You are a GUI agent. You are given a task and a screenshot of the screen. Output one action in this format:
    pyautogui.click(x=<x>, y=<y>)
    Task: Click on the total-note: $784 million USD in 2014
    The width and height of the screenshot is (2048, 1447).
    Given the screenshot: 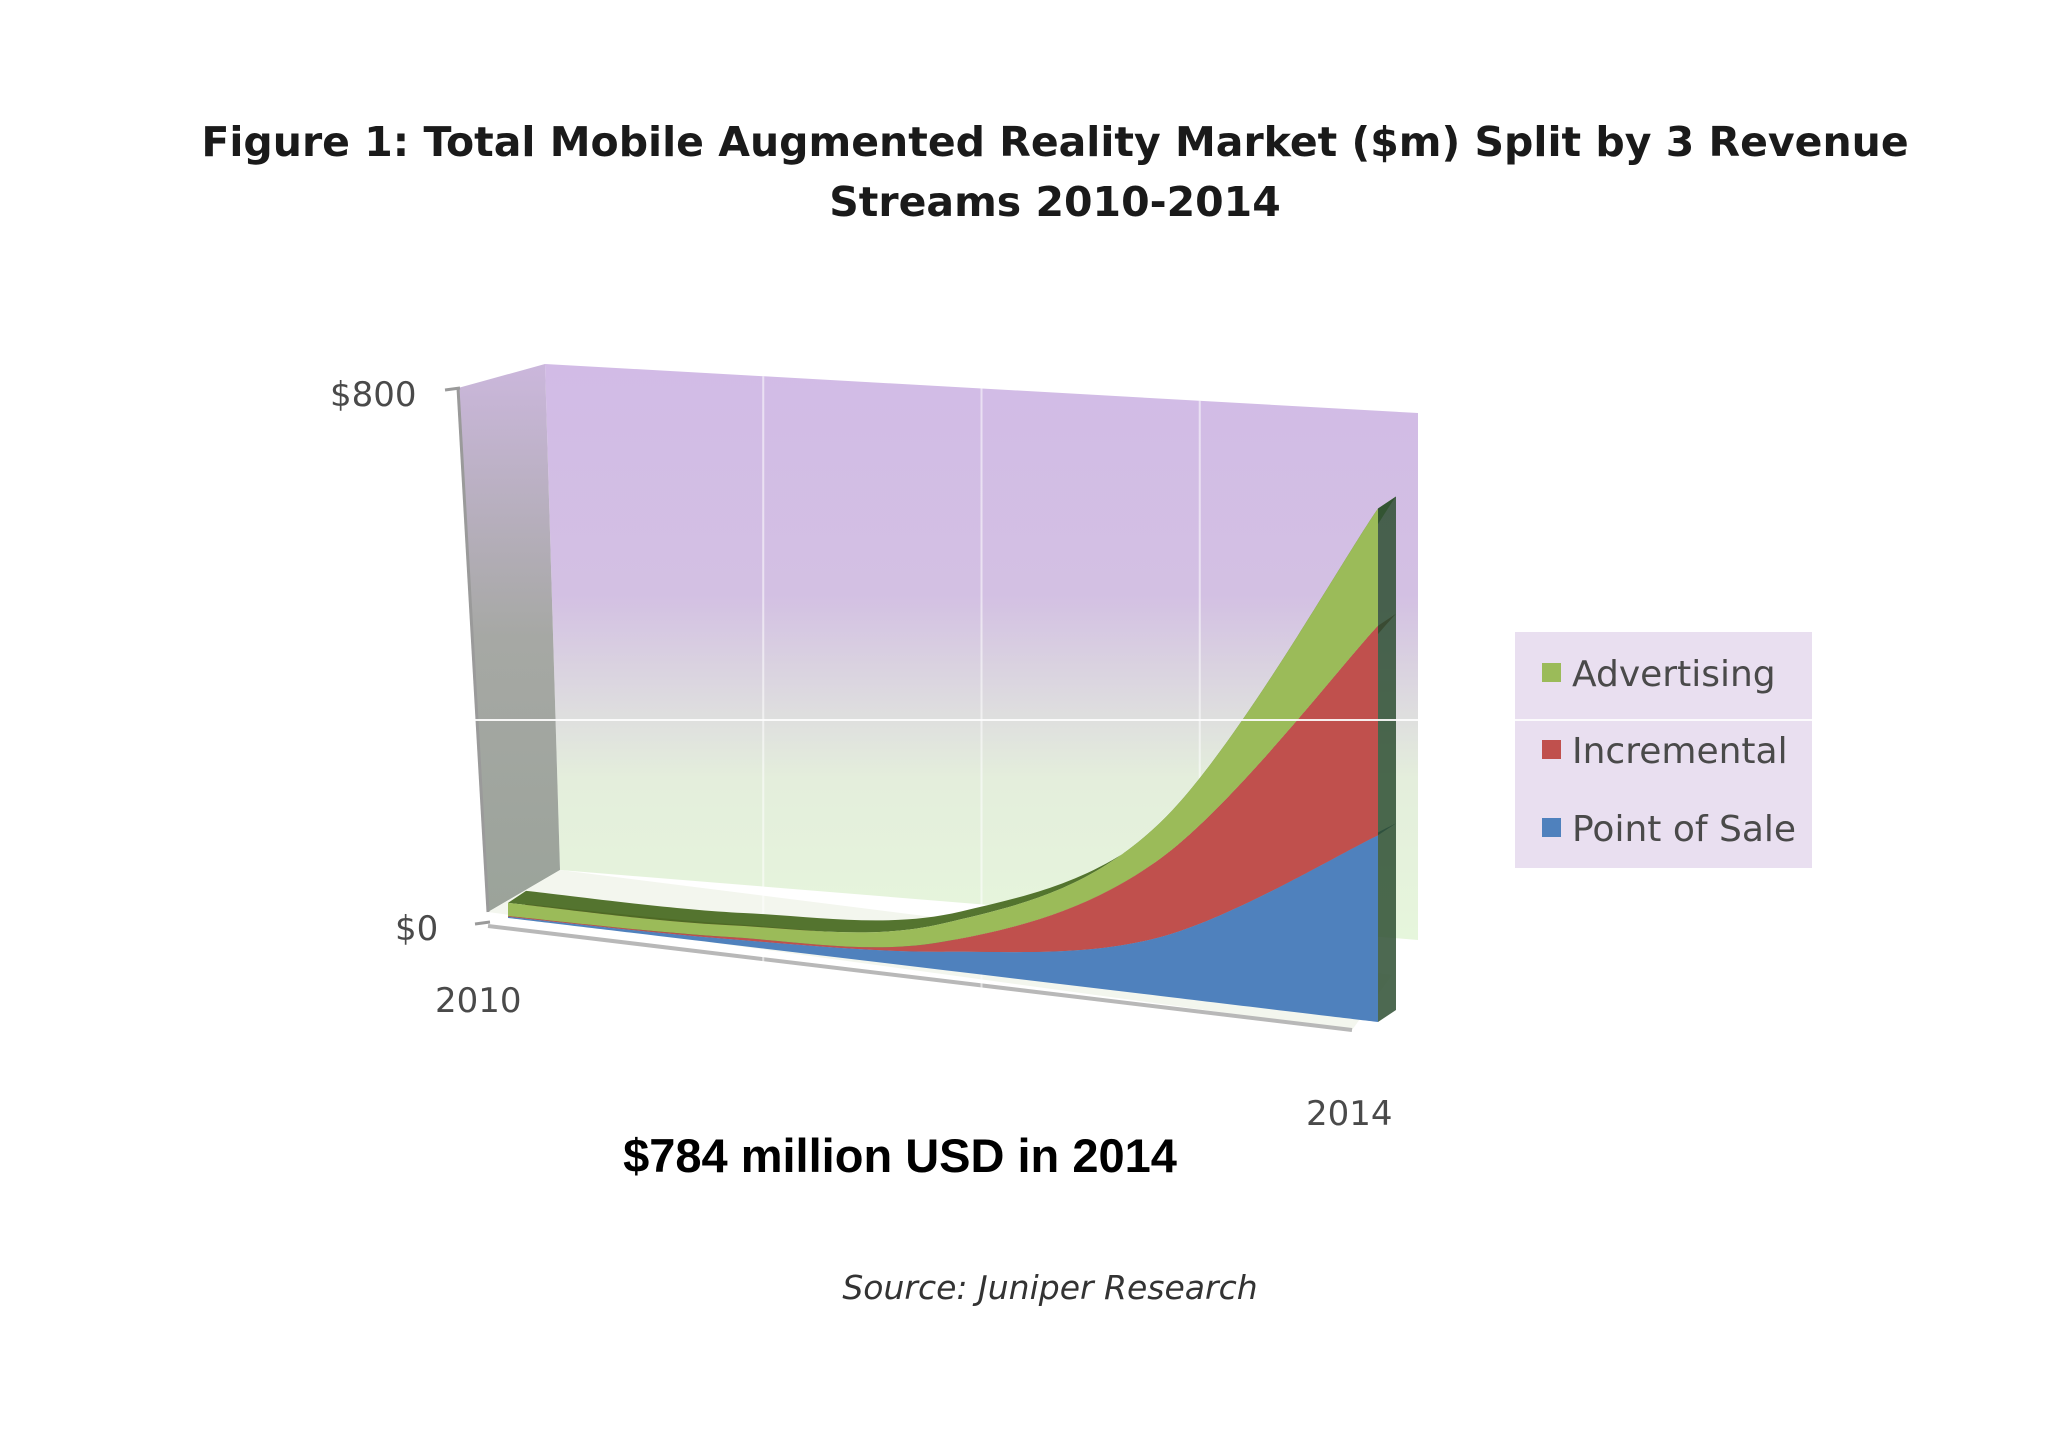 What is the action you would take?
    pyautogui.click(x=900, y=1155)
    